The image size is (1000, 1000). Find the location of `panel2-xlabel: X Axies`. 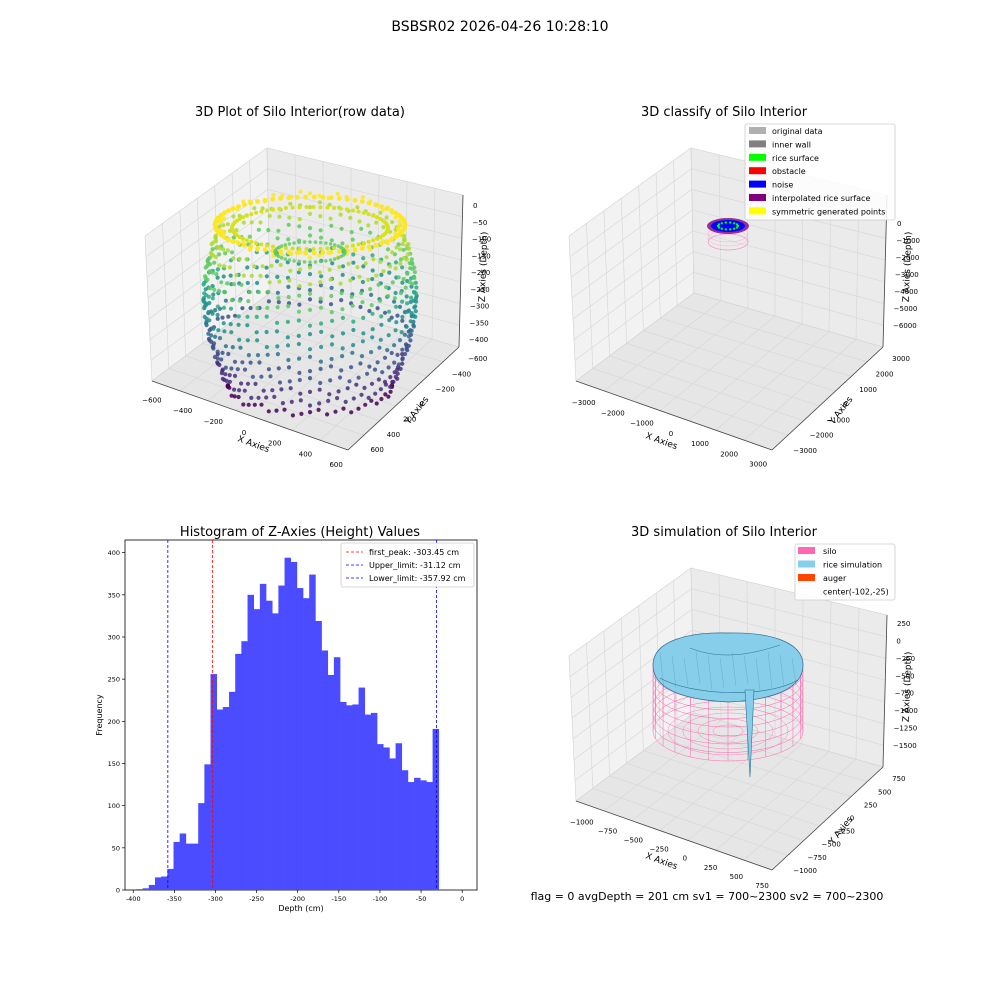

panel2-xlabel: X Axies is located at coordinates (661, 441).